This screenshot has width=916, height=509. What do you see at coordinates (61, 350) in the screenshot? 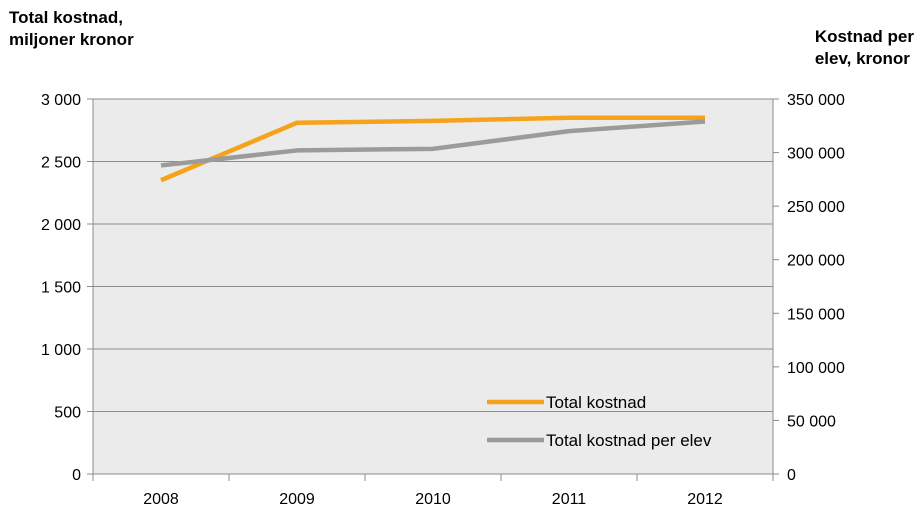
I see `left-axis-tick-label: 1 000` at bounding box center [61, 350].